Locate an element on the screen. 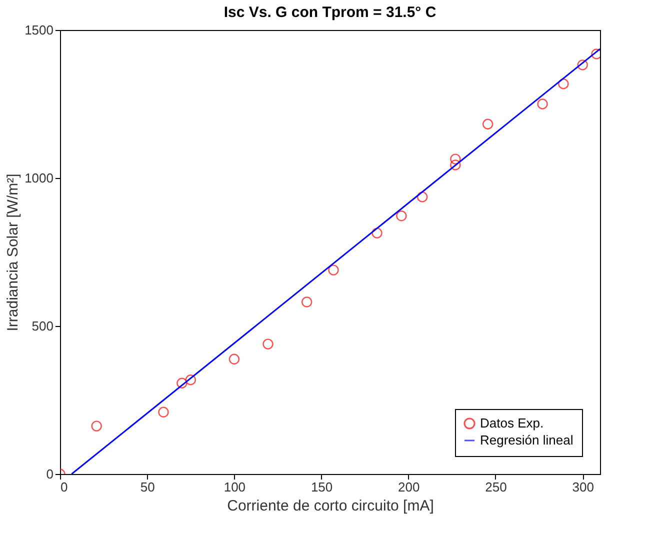  y-axis-title: Irradiancia Solar [W/m²] is located at coordinates (13, 253).